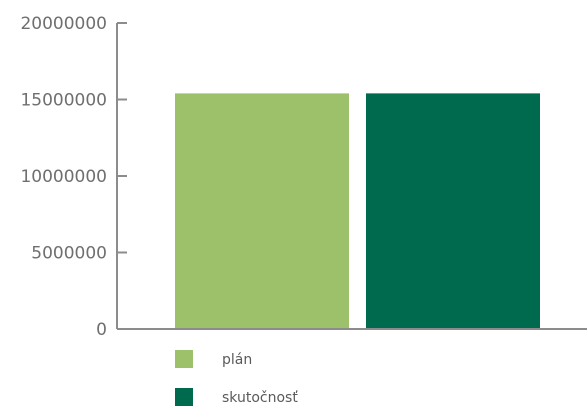 The height and width of the screenshot is (408, 587). What do you see at coordinates (63, 24) in the screenshot?
I see `y-tick-label: 20000000` at bounding box center [63, 24].